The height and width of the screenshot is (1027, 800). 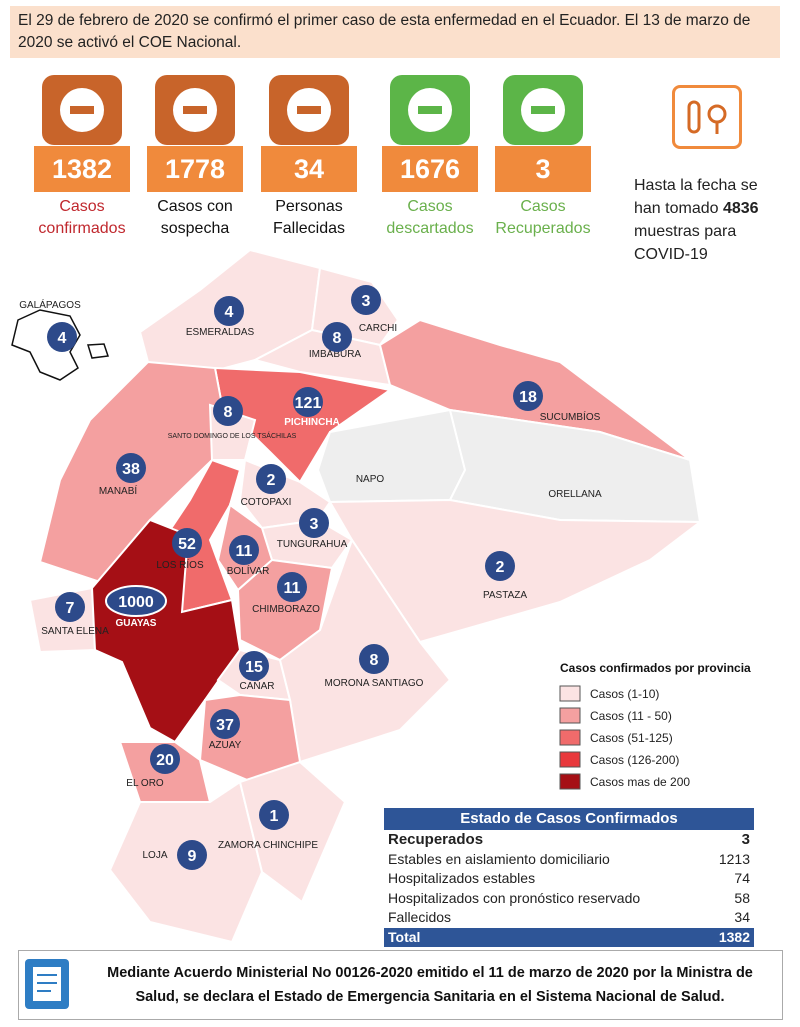 I want to click on table-value: 34, so click(x=742, y=917).